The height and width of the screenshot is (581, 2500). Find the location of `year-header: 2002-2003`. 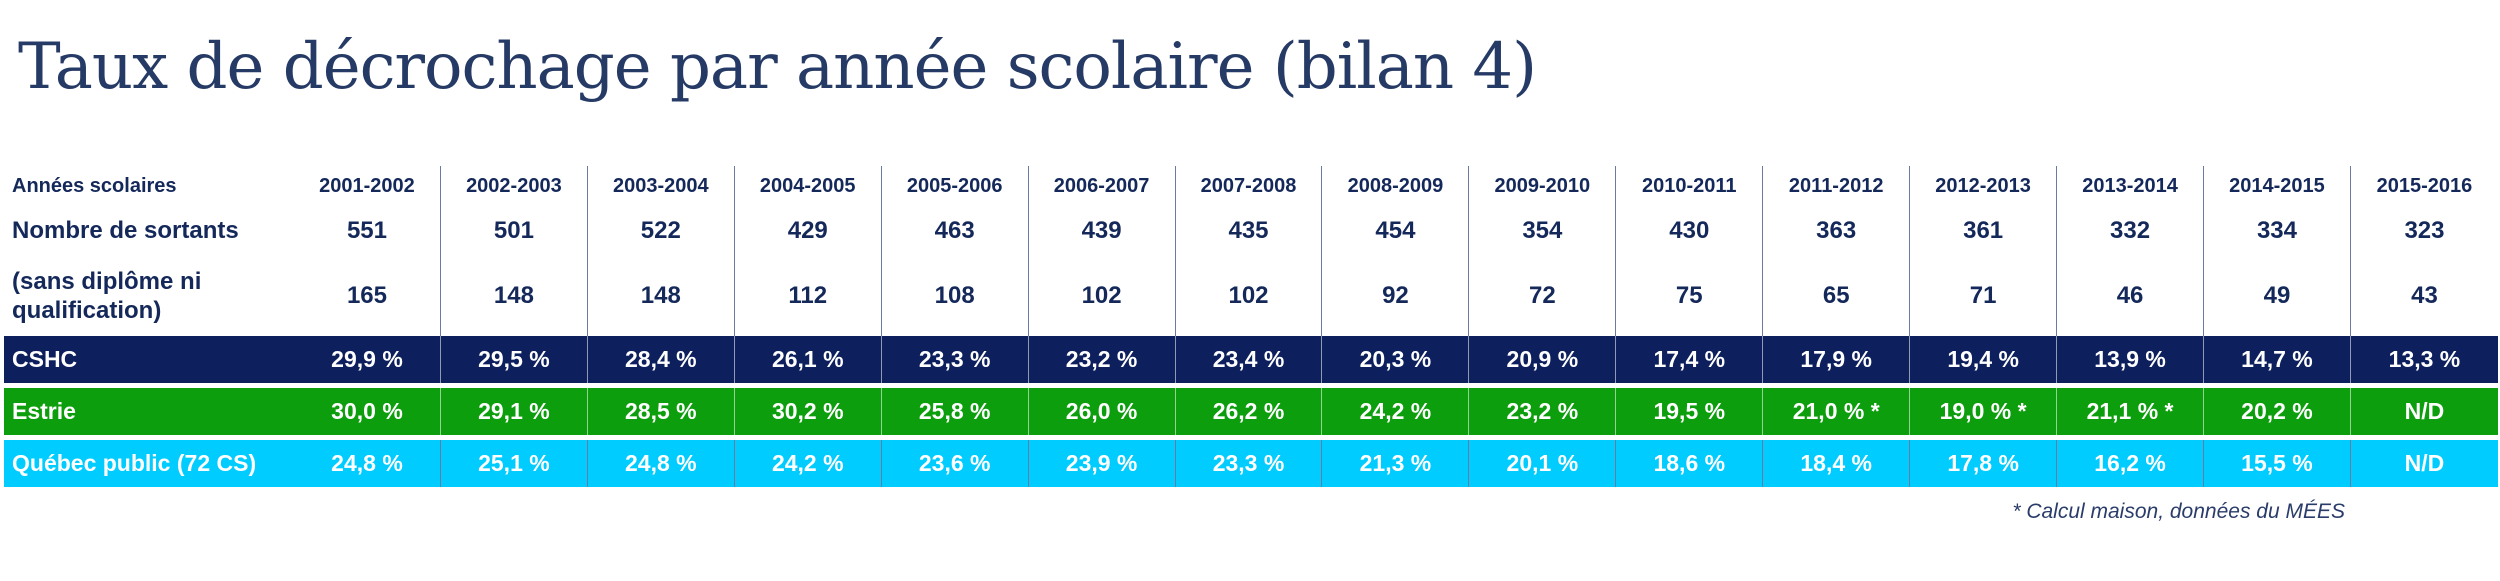

year-header: 2002-2003 is located at coordinates (514, 186).